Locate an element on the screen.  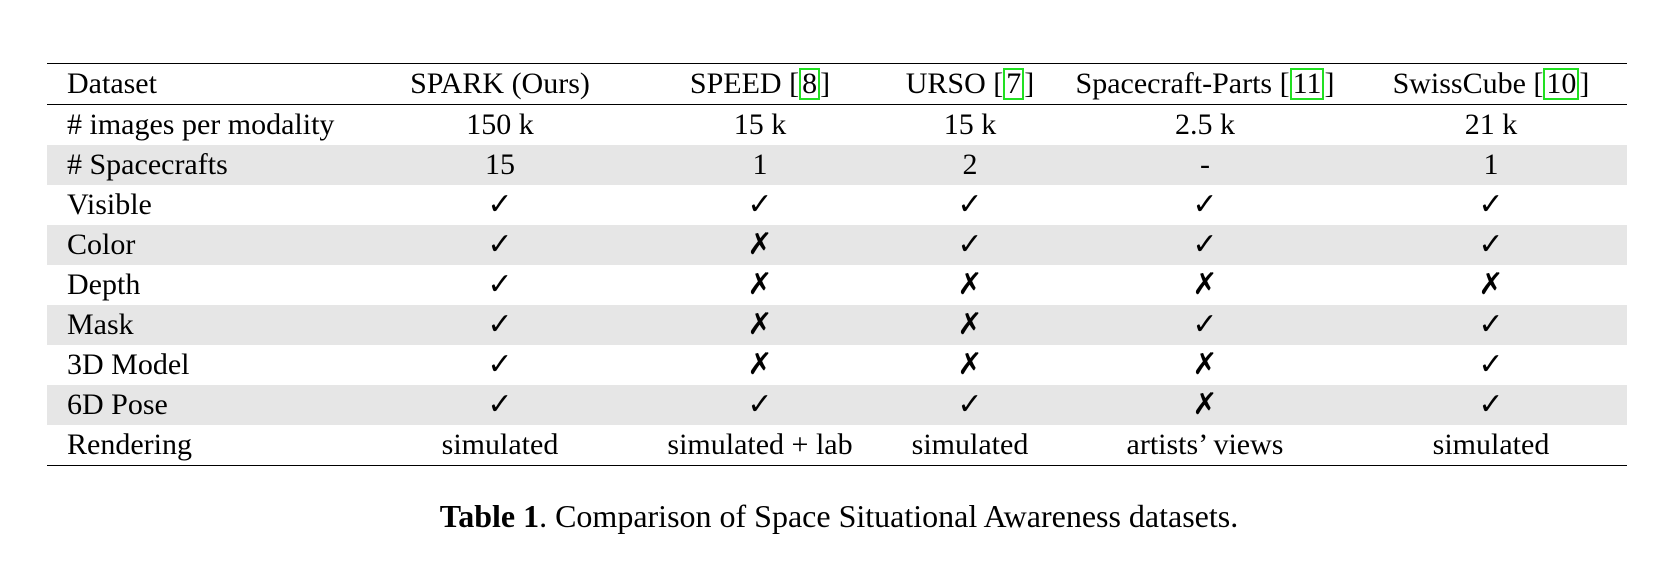
column-header-text: SPEED [ is located at coordinates (744, 83).